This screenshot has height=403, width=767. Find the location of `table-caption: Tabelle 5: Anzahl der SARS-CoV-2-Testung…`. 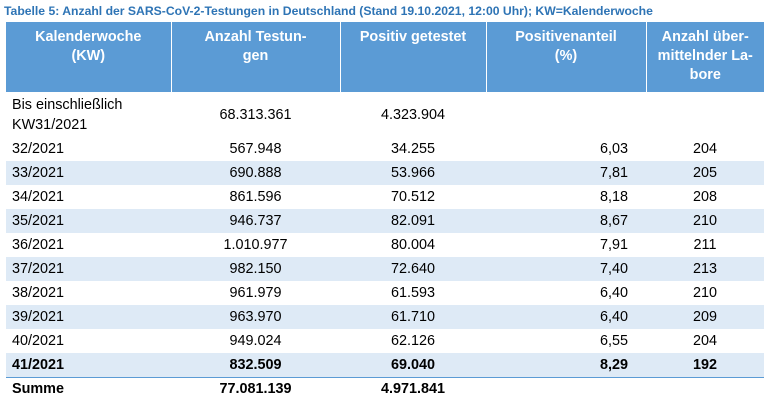

table-caption: Tabelle 5: Anzahl der SARS-CoV-2-Testung… is located at coordinates (328, 11).